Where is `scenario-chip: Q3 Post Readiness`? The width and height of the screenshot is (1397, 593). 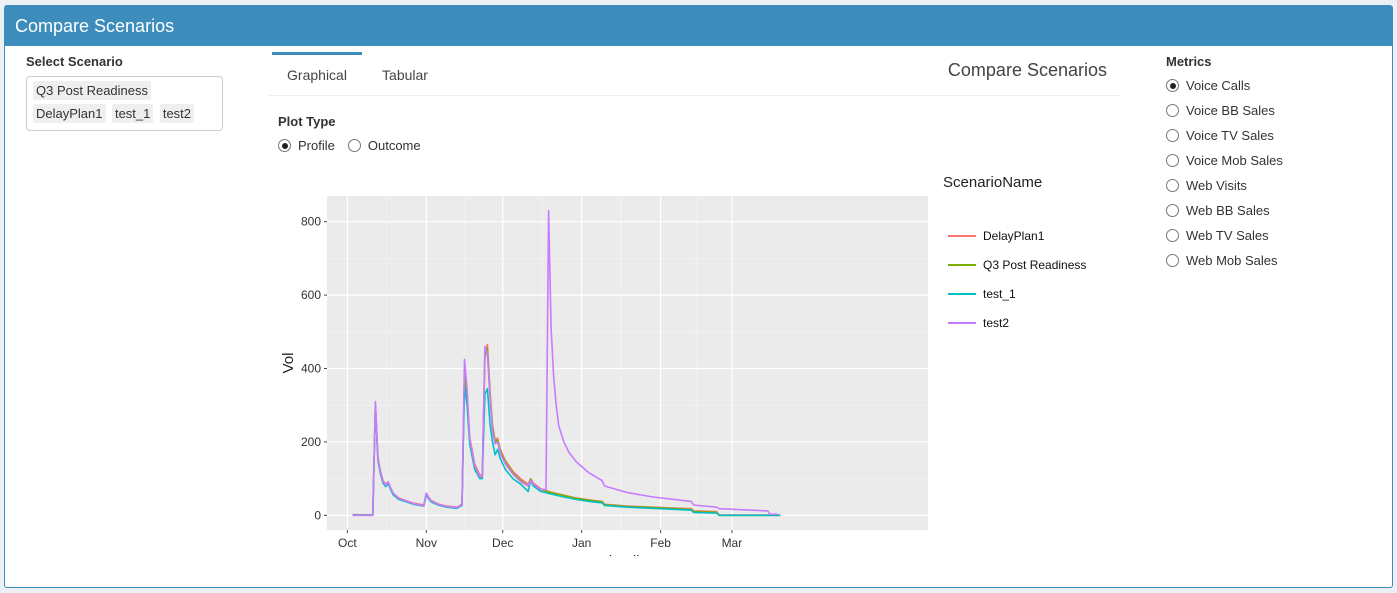
scenario-chip: Q3 Post Readiness is located at coordinates (92, 90).